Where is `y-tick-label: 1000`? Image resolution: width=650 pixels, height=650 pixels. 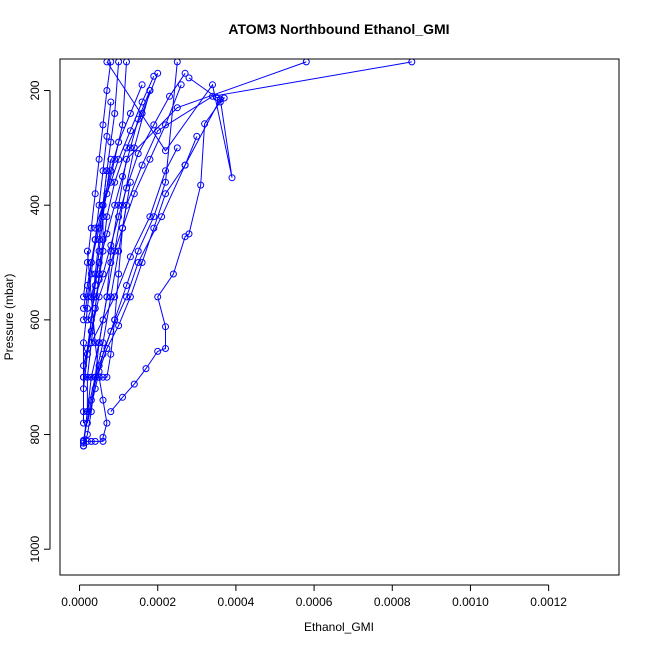 y-tick-label: 1000 is located at coordinates (35, 549).